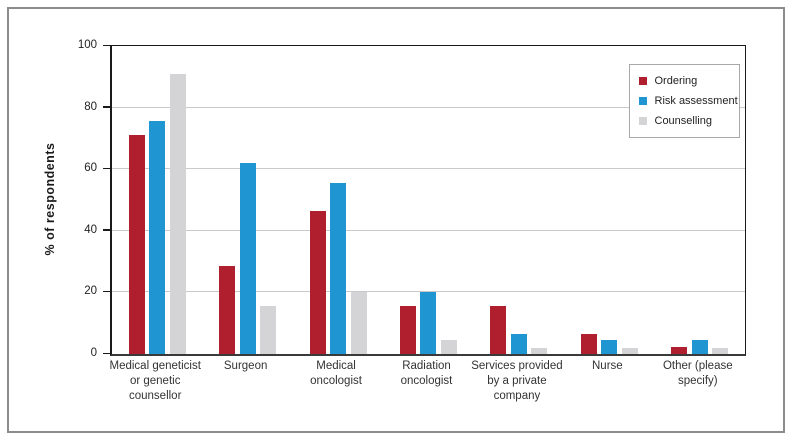 Image resolution: width=791 pixels, height=442 pixels. Describe the element at coordinates (336, 373) in the screenshot. I see `x-label-3: Medical oncologist` at that location.